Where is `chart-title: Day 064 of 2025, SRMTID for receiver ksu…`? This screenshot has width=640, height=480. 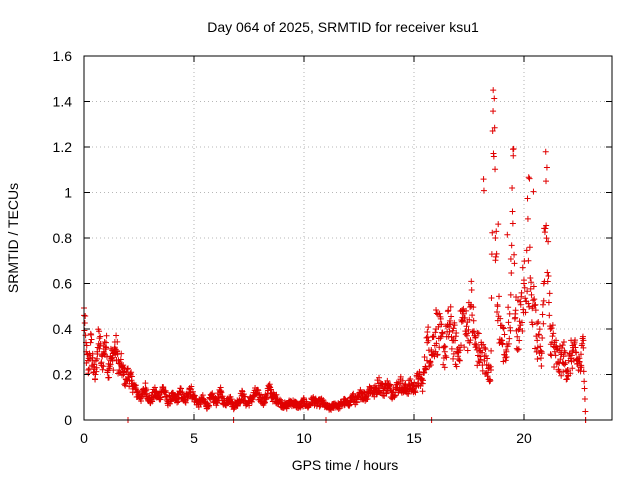
chart-title: Day 064 of 2025, SRMTID for receiver ksu… is located at coordinates (343, 27).